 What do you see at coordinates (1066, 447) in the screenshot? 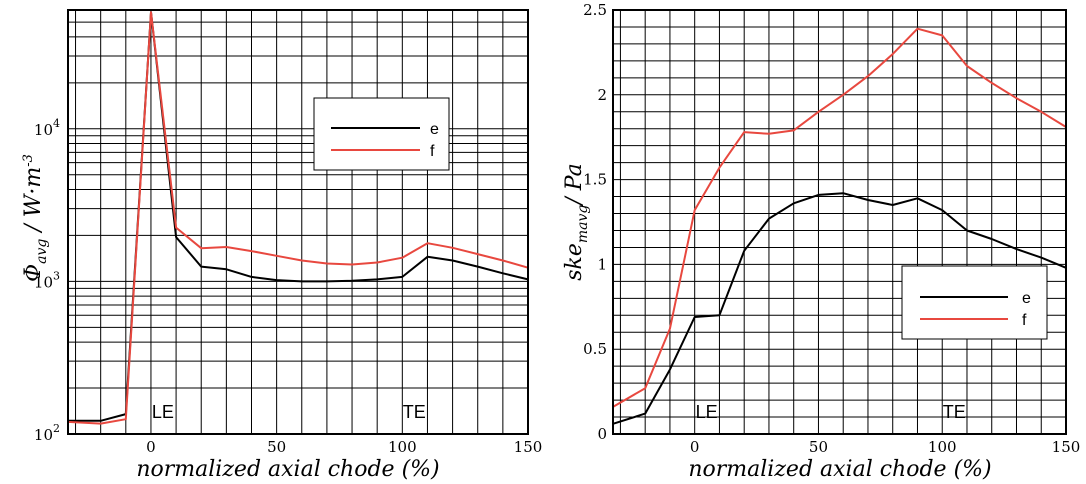
I see `r-x-tick-label: 150` at bounding box center [1066, 447].